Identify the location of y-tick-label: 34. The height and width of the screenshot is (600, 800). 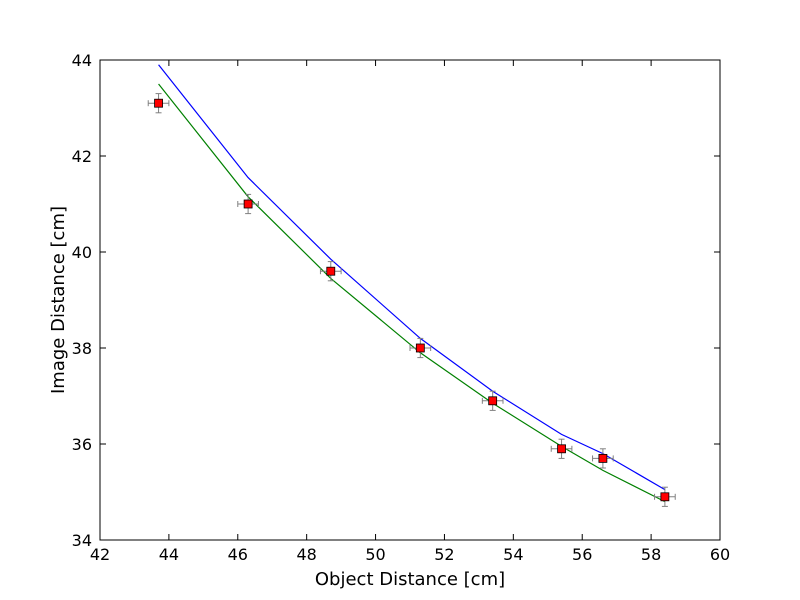
(82, 540).